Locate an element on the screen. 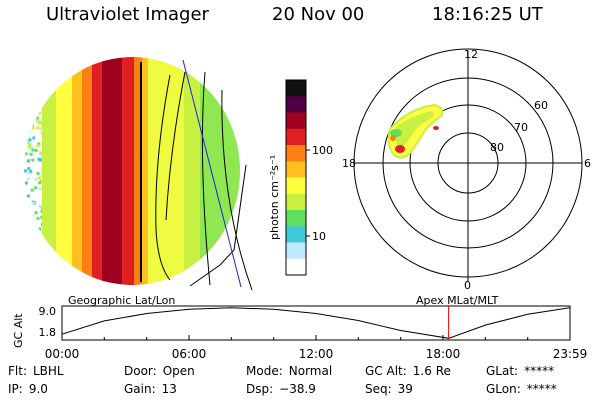 The image size is (600, 400). dsp-label: Dsp: is located at coordinates (260, 389).